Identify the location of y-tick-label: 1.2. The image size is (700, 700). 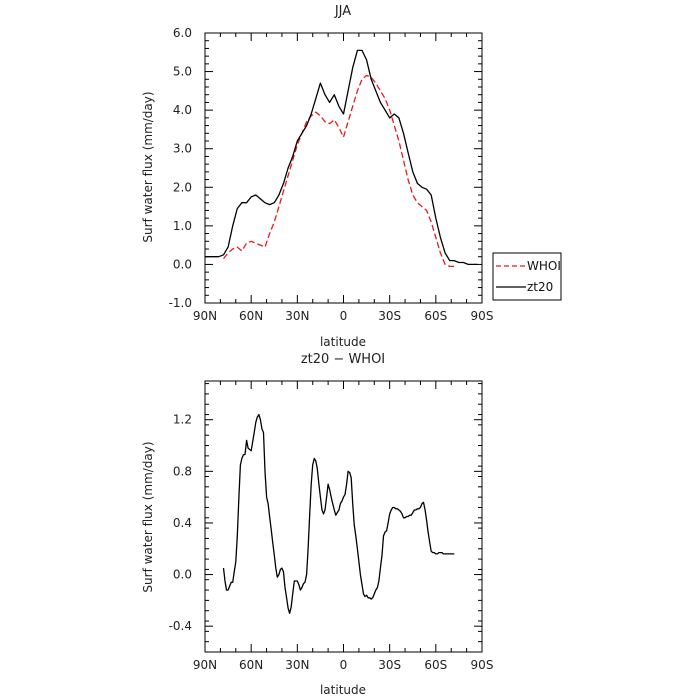
(182, 420).